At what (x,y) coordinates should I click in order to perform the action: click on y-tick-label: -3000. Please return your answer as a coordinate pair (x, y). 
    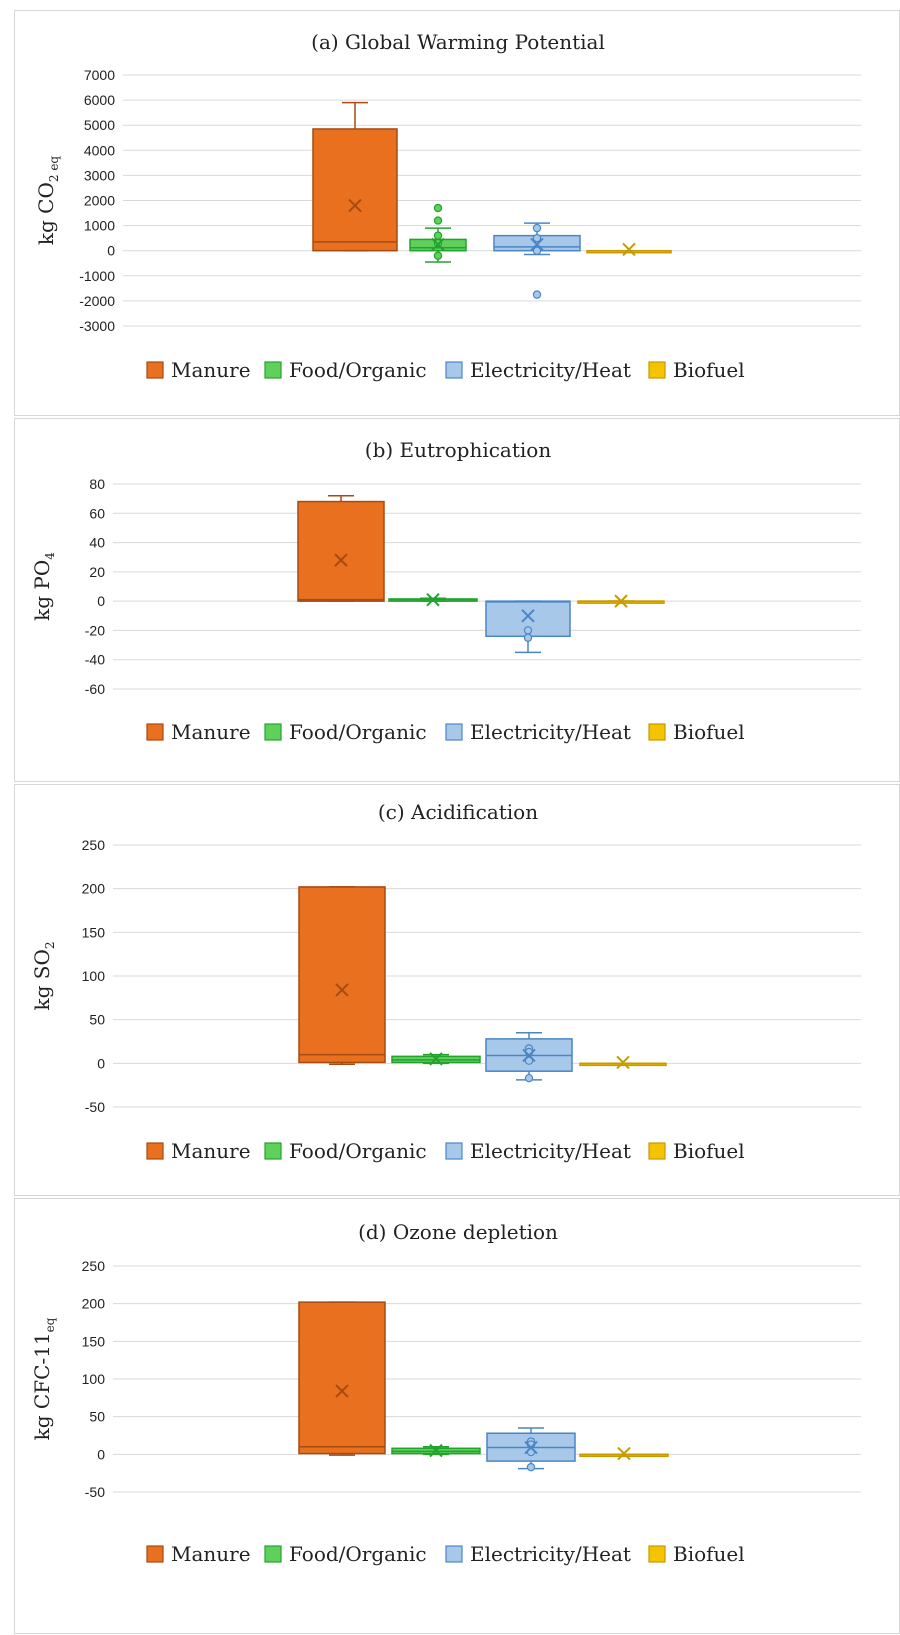
    Looking at the image, I should click on (97, 326).